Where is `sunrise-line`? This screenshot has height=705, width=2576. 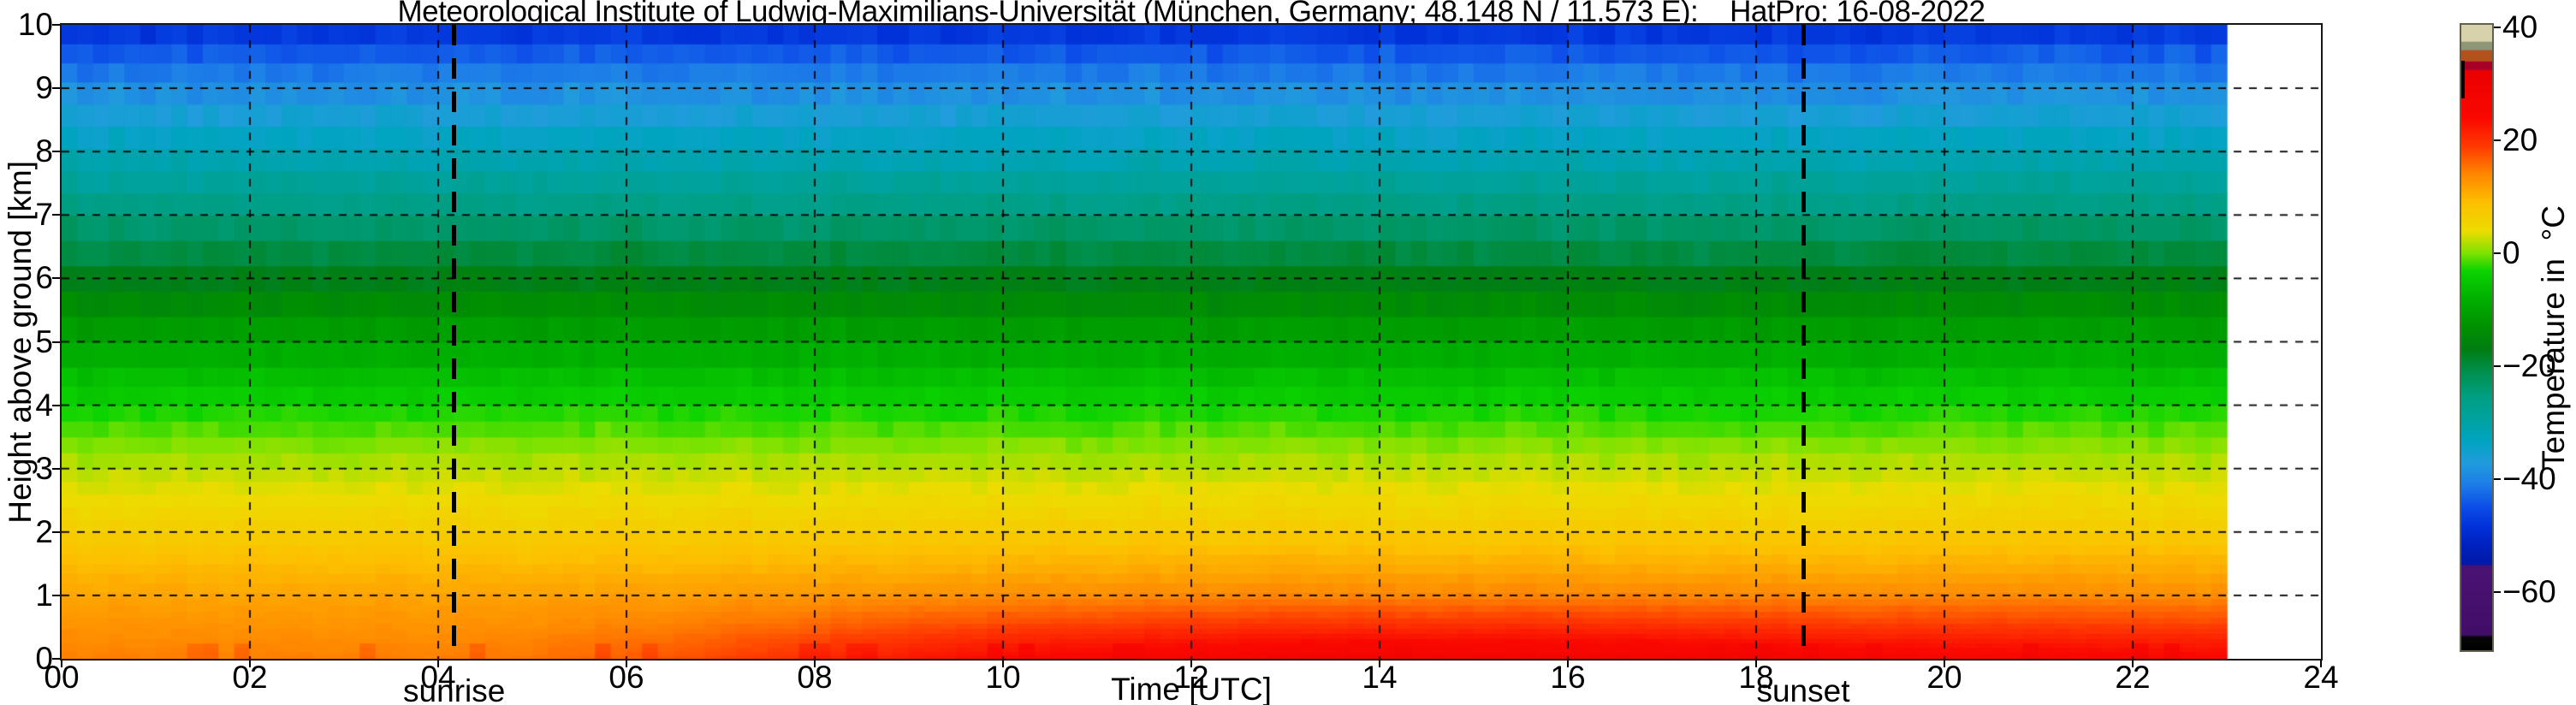 sunrise-line is located at coordinates (454, 342).